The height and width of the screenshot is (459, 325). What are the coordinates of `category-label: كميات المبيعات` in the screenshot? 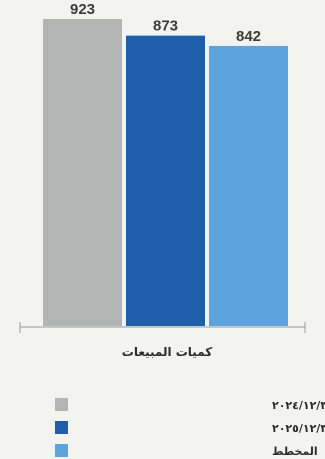 It's located at (167, 352).